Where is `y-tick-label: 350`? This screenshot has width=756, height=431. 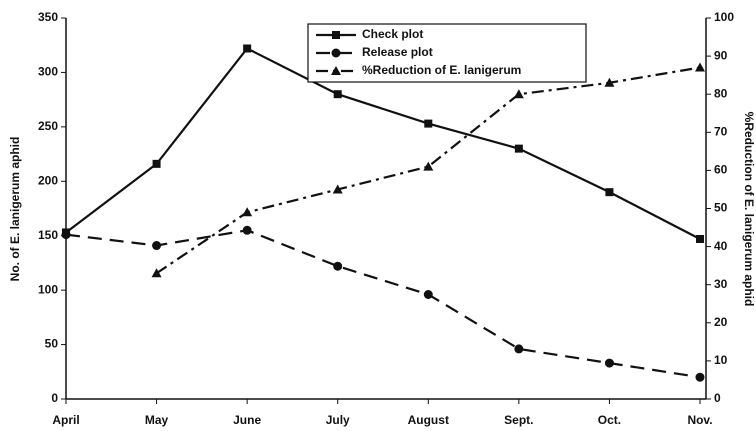
y-tick-label: 350 is located at coordinates (48, 17).